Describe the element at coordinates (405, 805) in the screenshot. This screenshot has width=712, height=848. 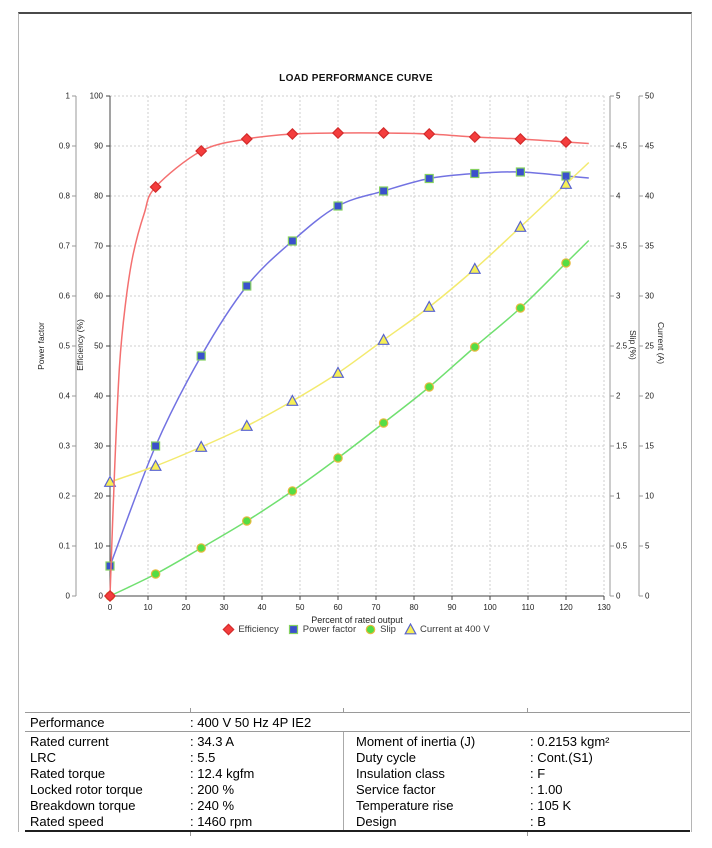
I see `spec-label: Temperature rise` at that location.